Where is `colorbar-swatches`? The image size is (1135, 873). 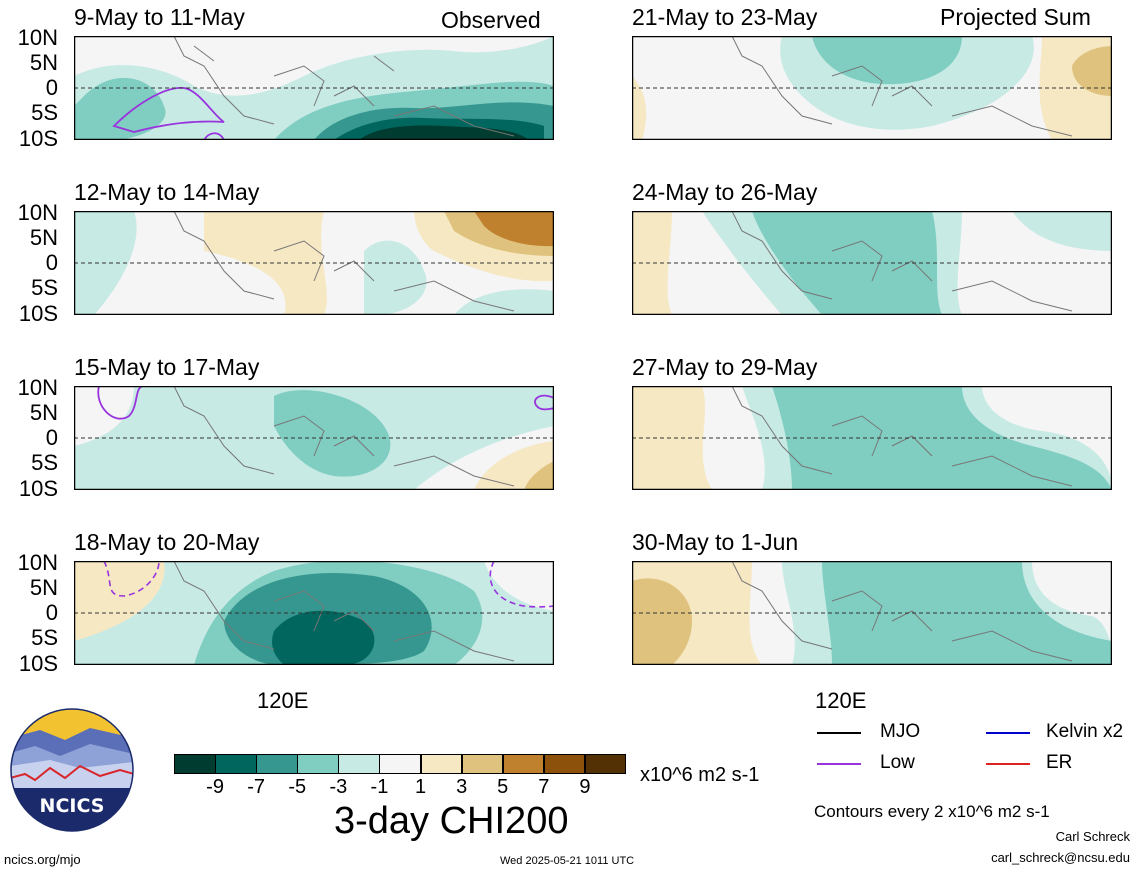
colorbar-swatches is located at coordinates (400, 764).